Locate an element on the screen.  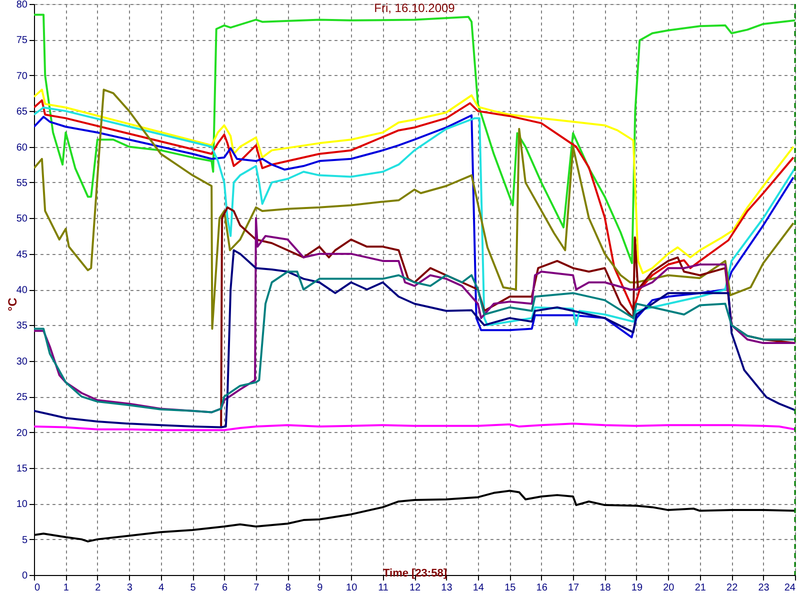
x-tick-label: 22 is located at coordinates (732, 588).